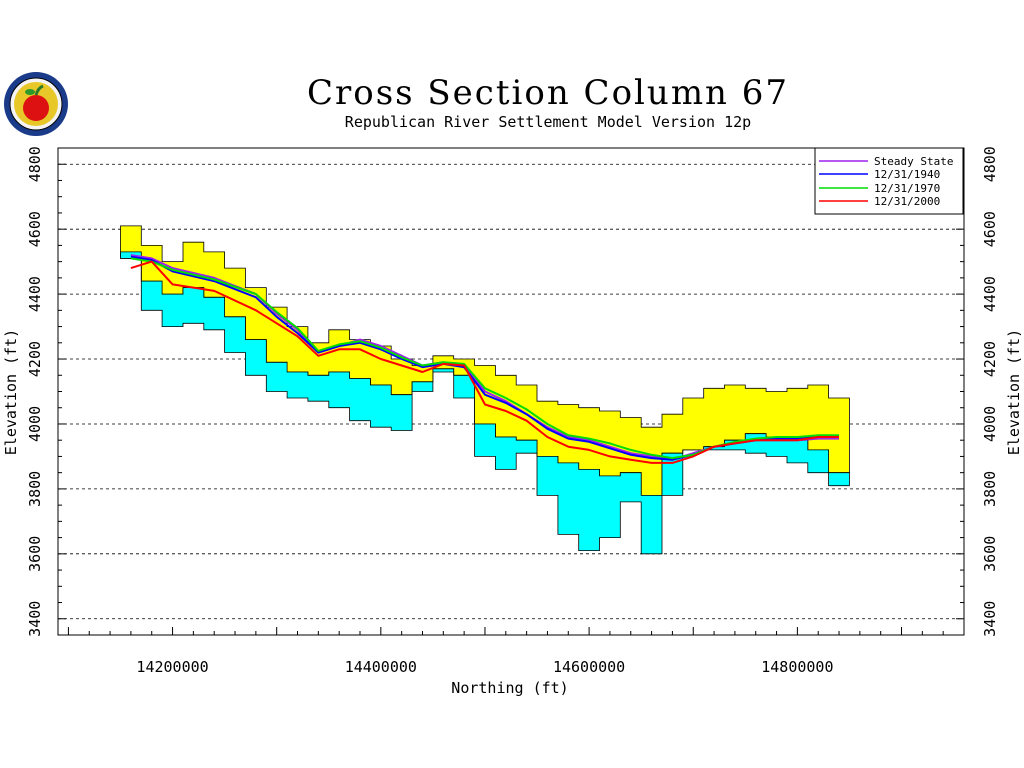 The height and width of the screenshot is (768, 1024). Describe the element at coordinates (990, 424) in the screenshot. I see `y-tick-label-right: 4000` at that location.